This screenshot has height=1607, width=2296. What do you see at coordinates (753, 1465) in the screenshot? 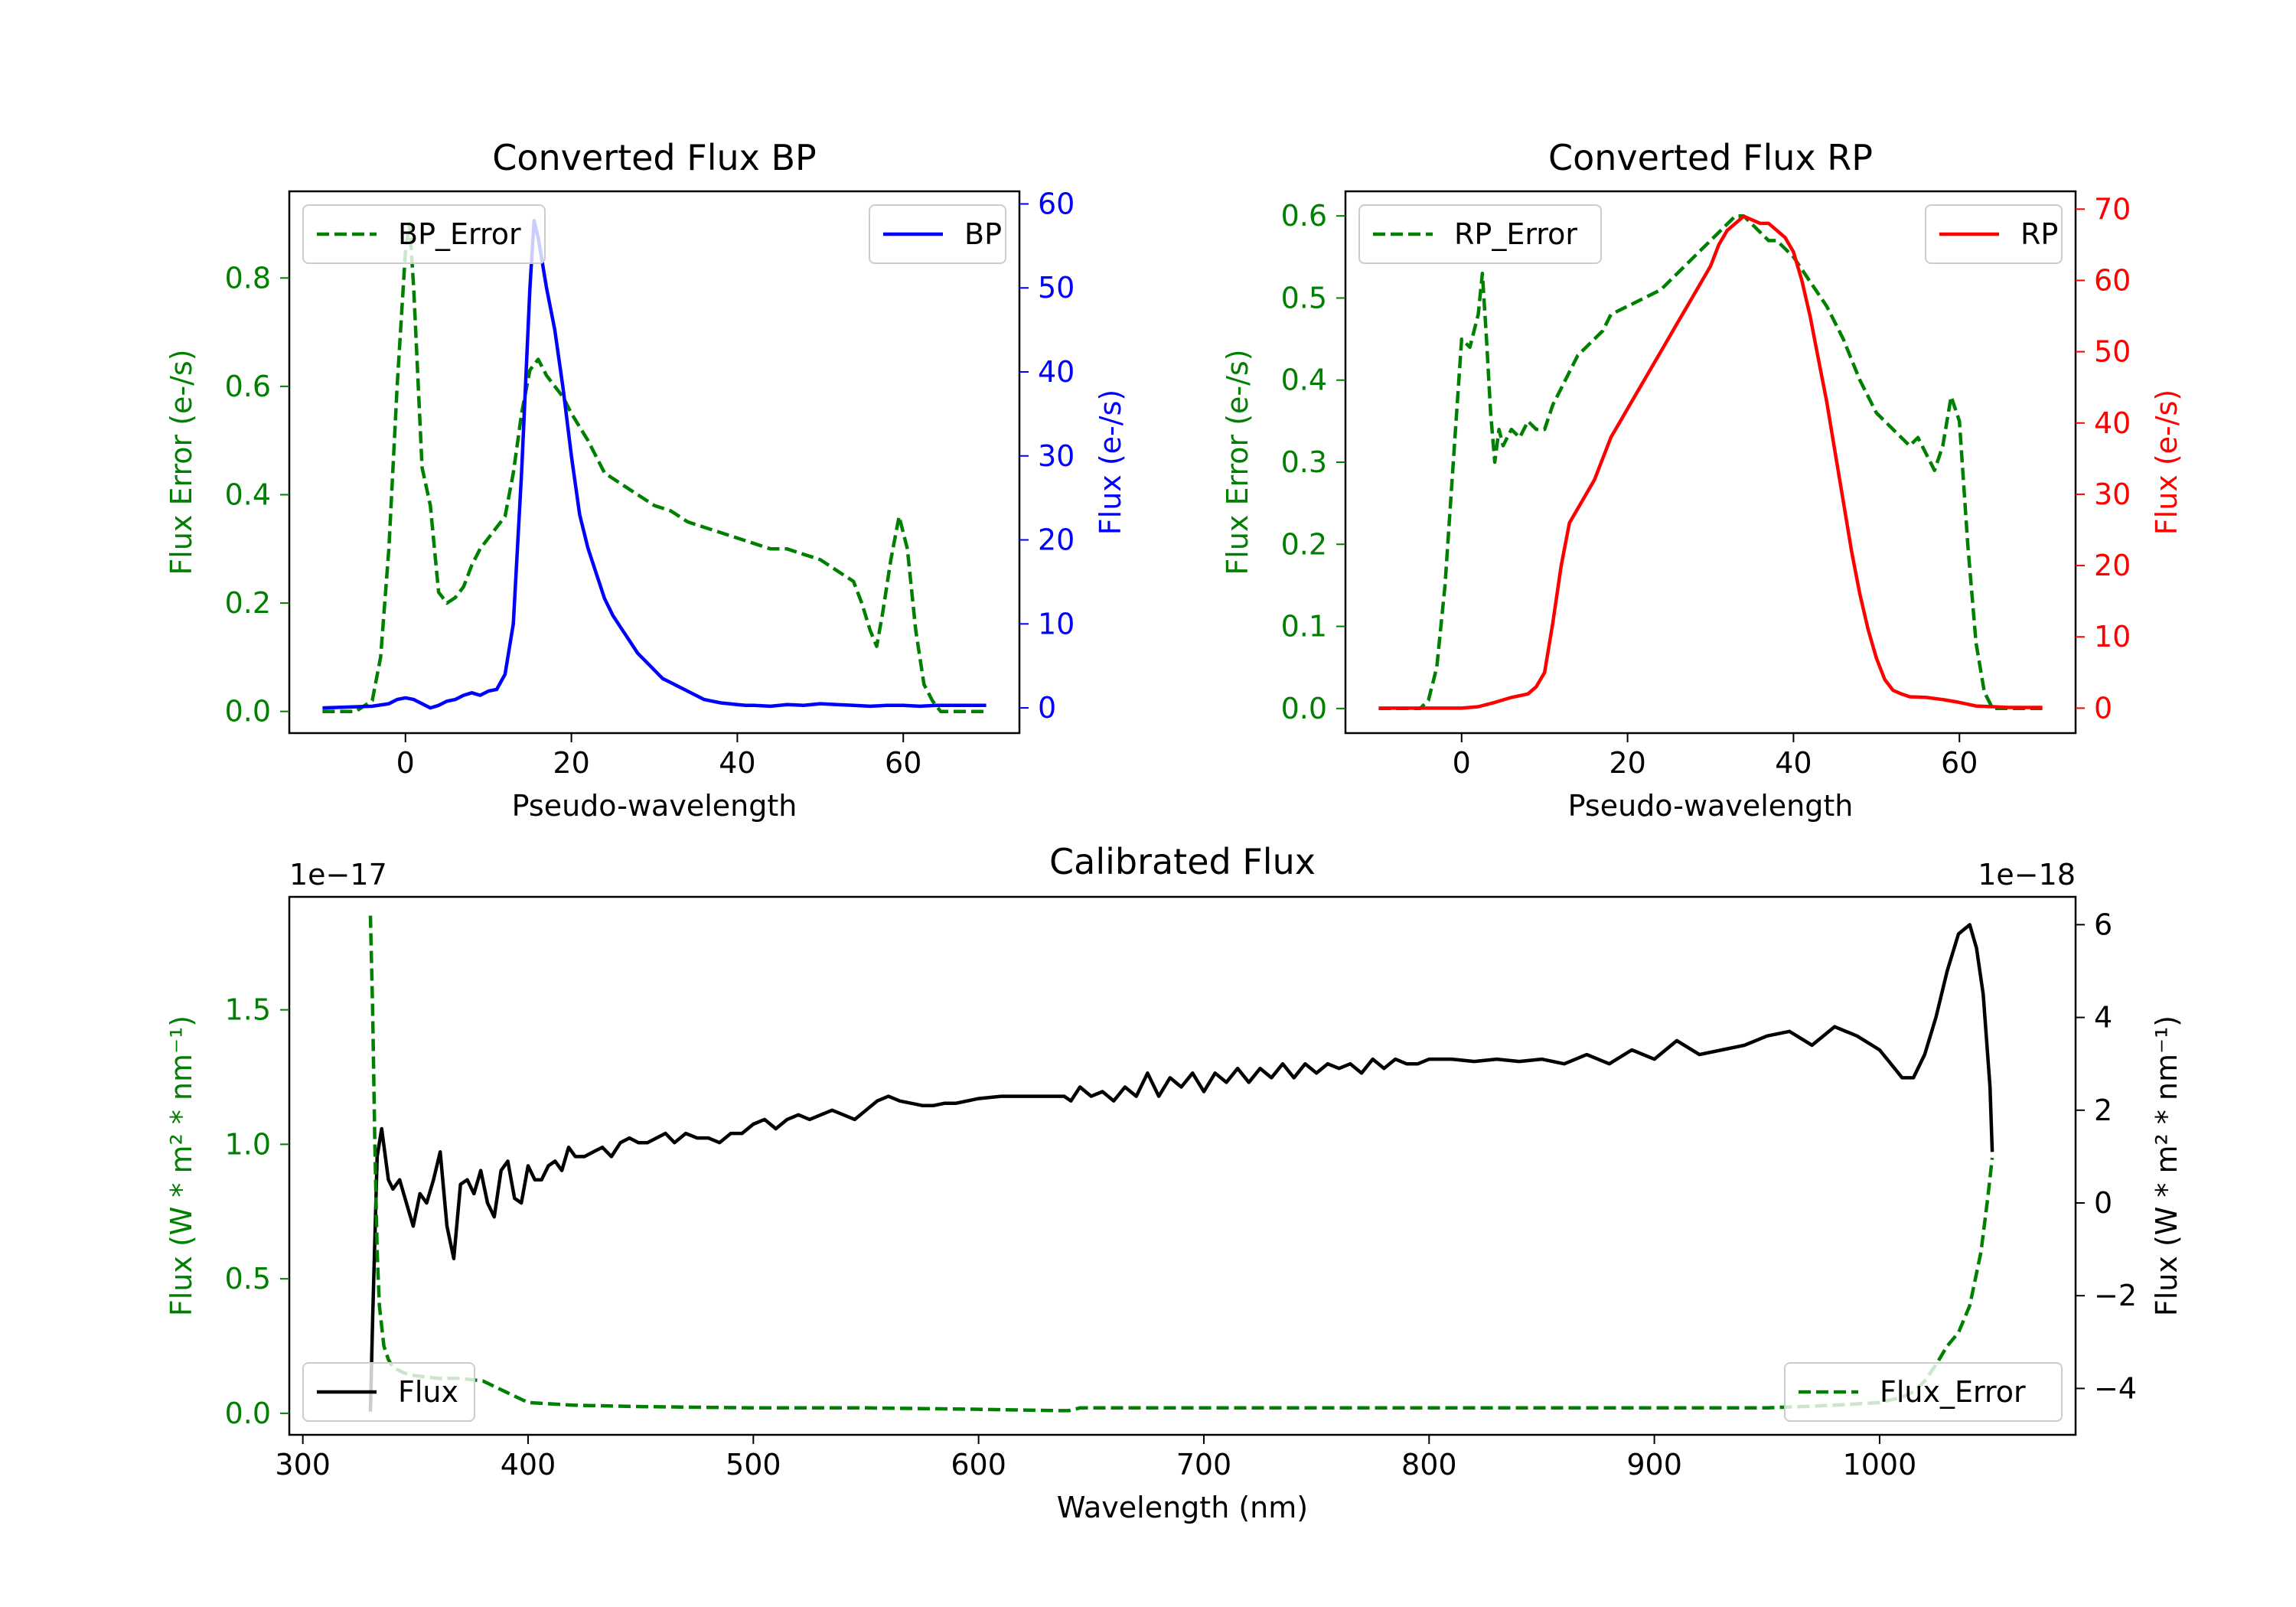
I see `x-tick-label: 500` at bounding box center [753, 1465].